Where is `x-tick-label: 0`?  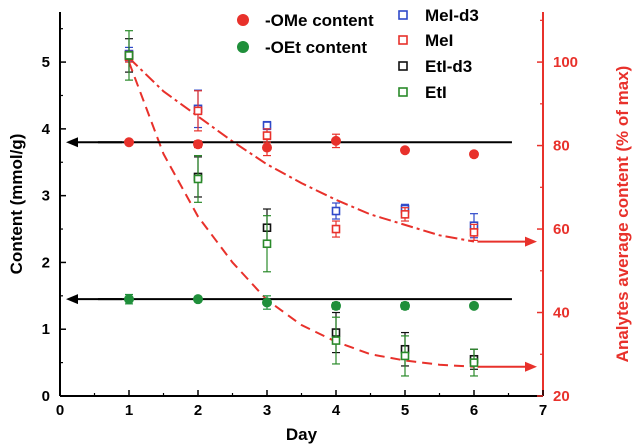 x-tick-label: 0 is located at coordinates (60, 410).